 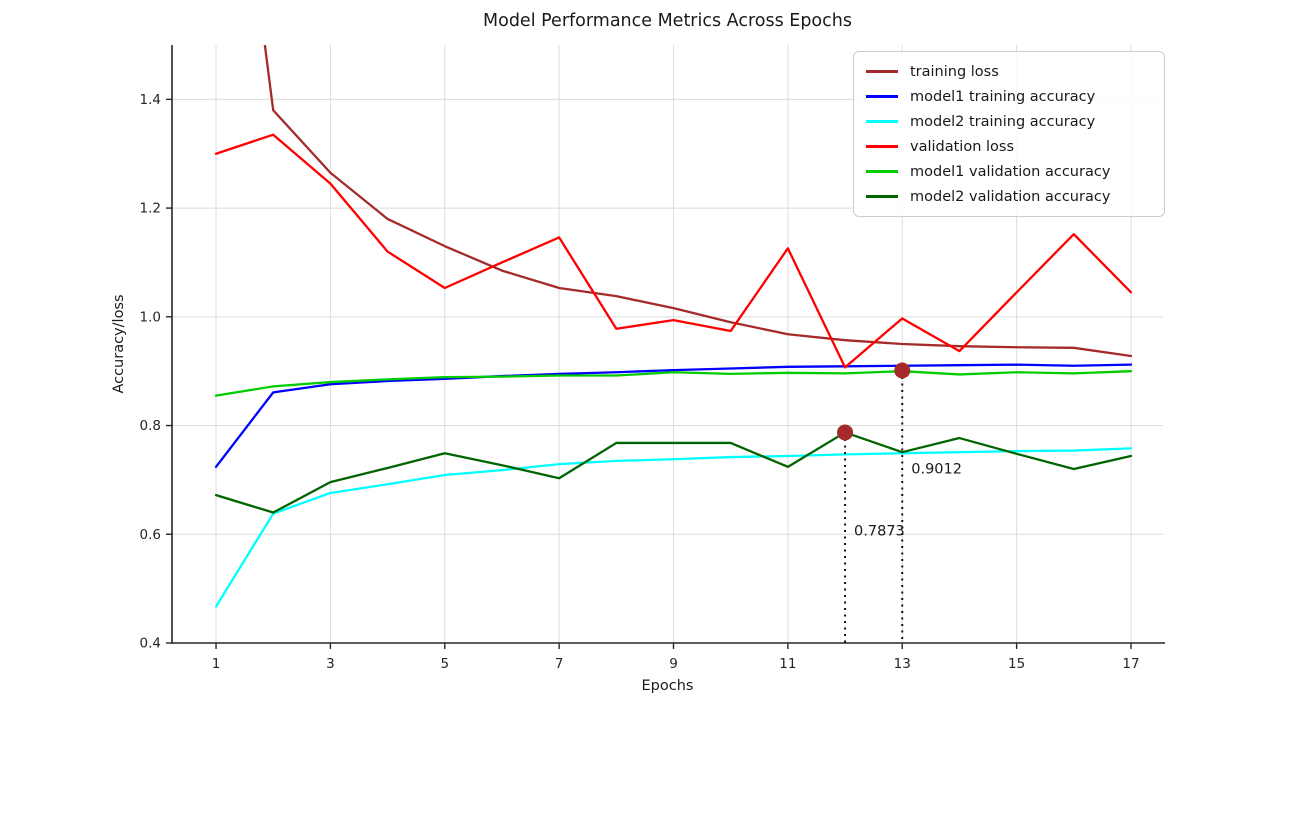 What do you see at coordinates (444, 664) in the screenshot?
I see `x-tick-label: 5` at bounding box center [444, 664].